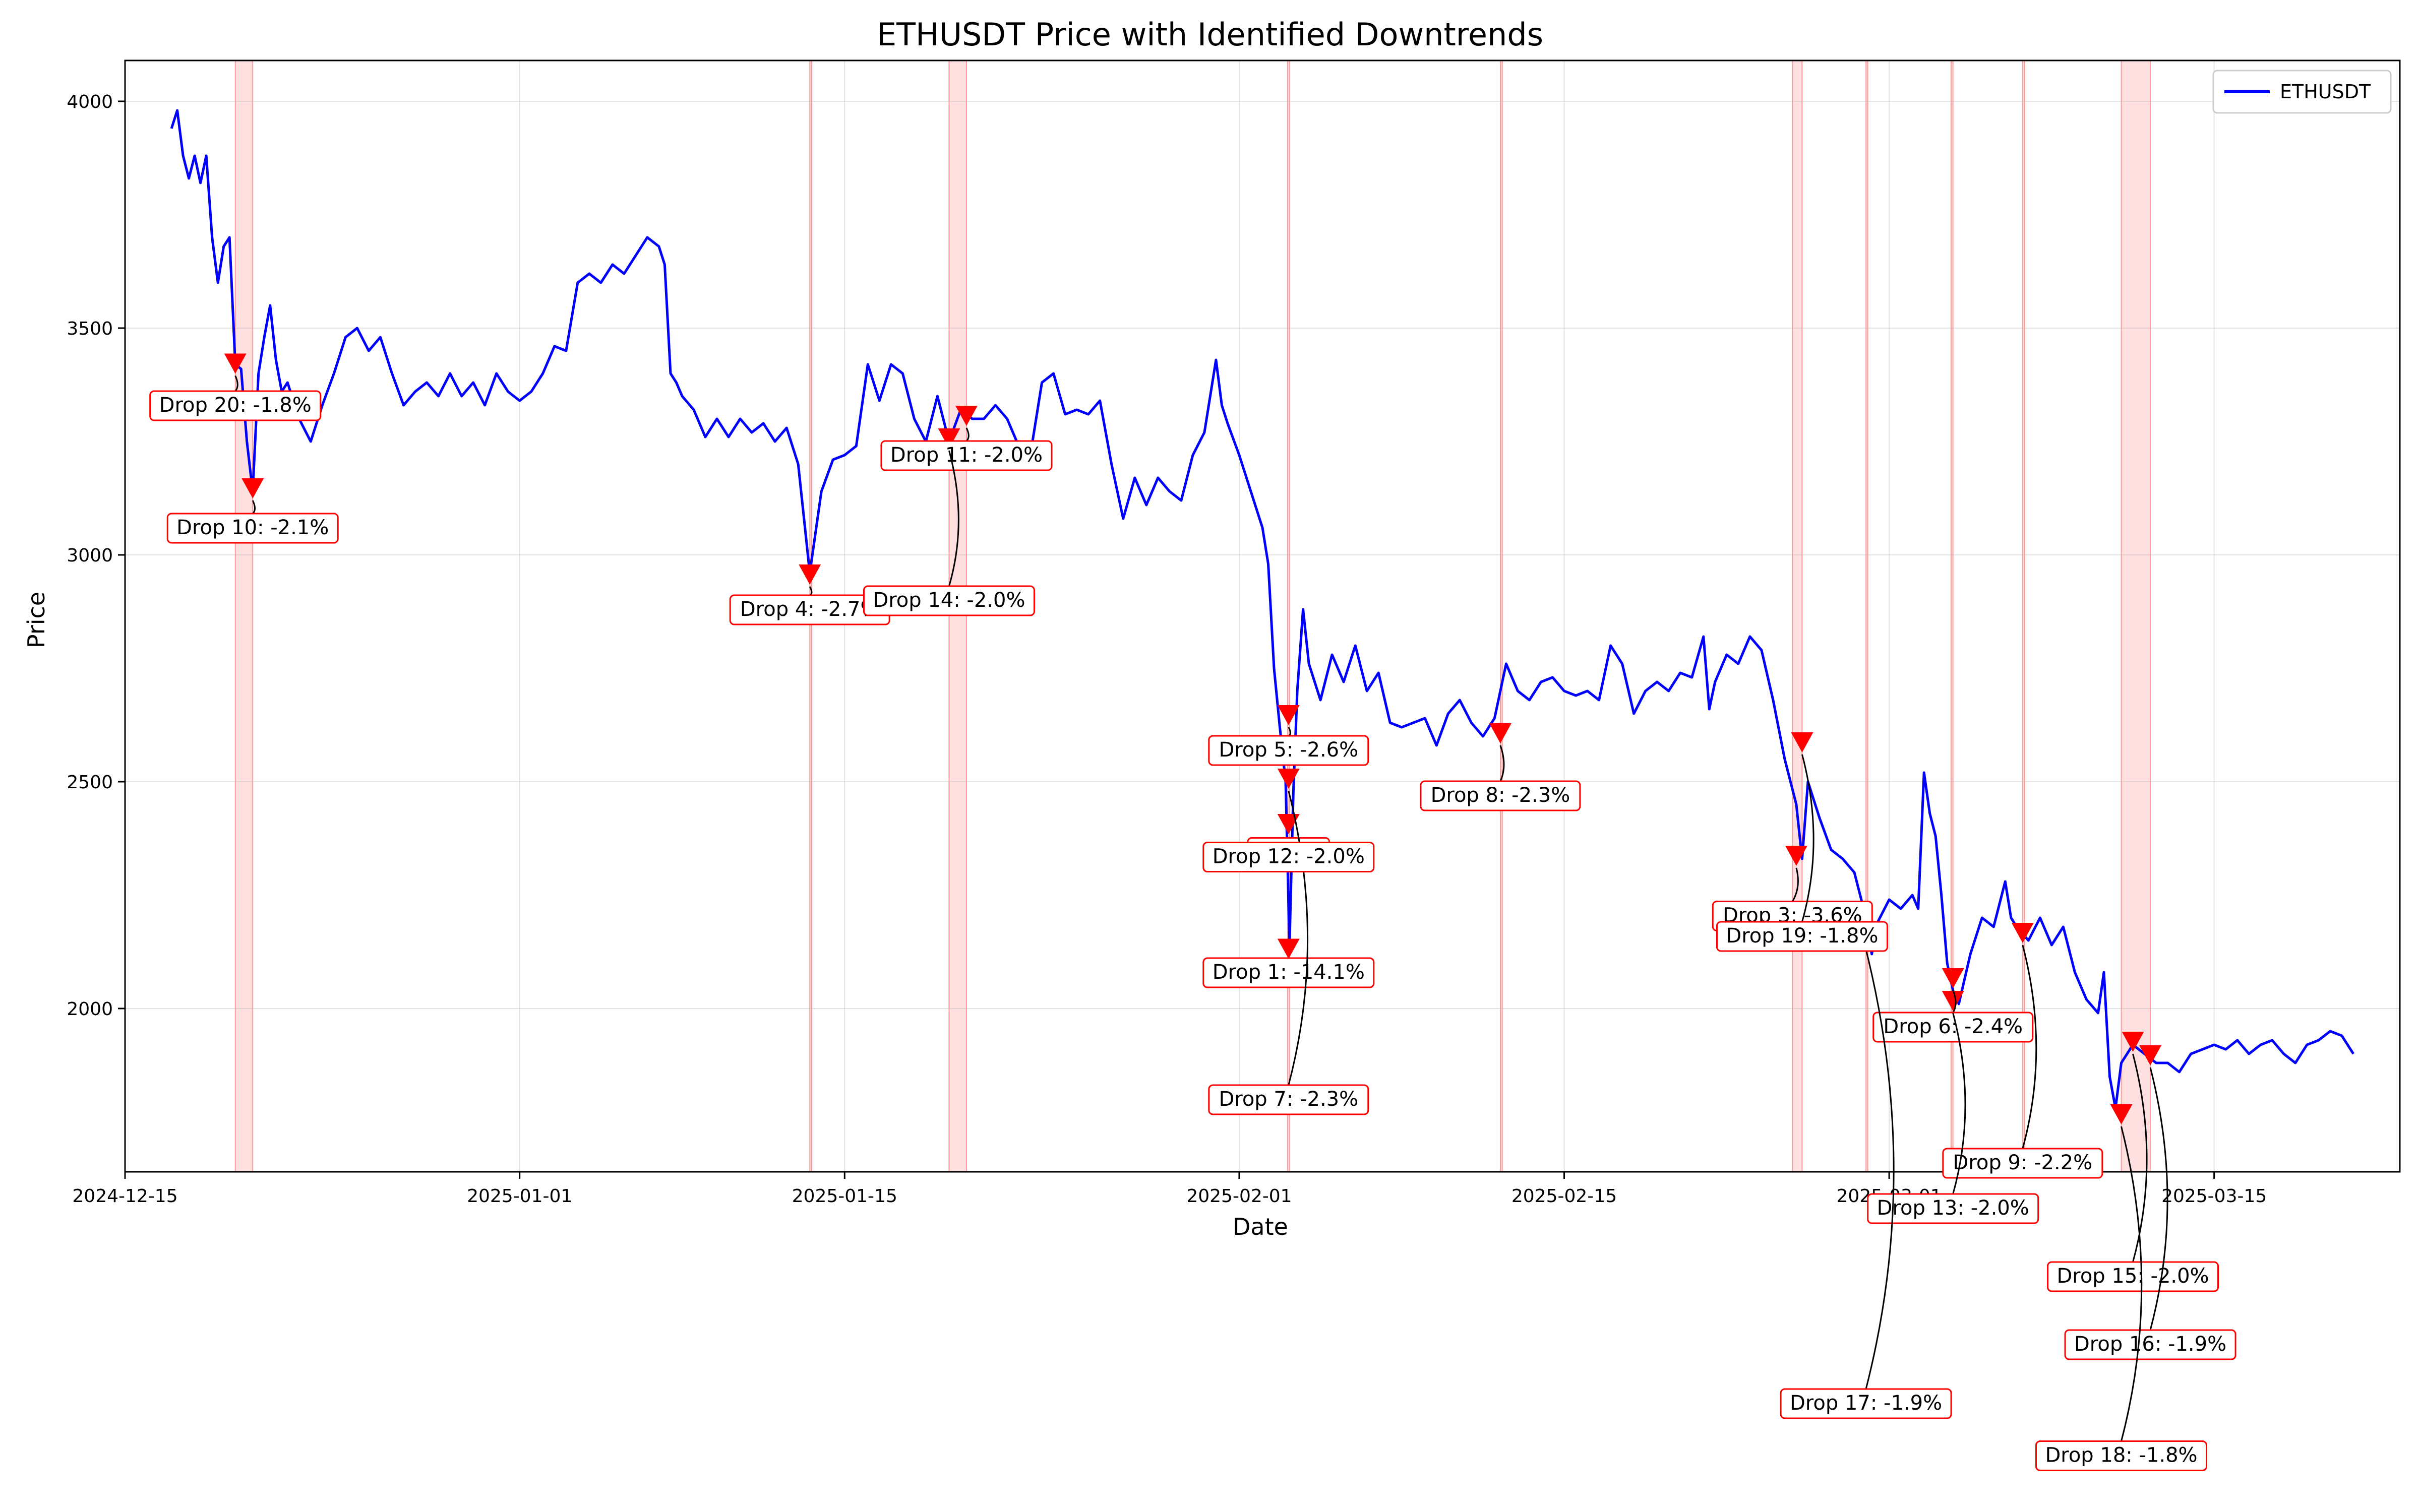  I want to click on annotation-label: Drop 19: -1.8%, so click(1802, 936).